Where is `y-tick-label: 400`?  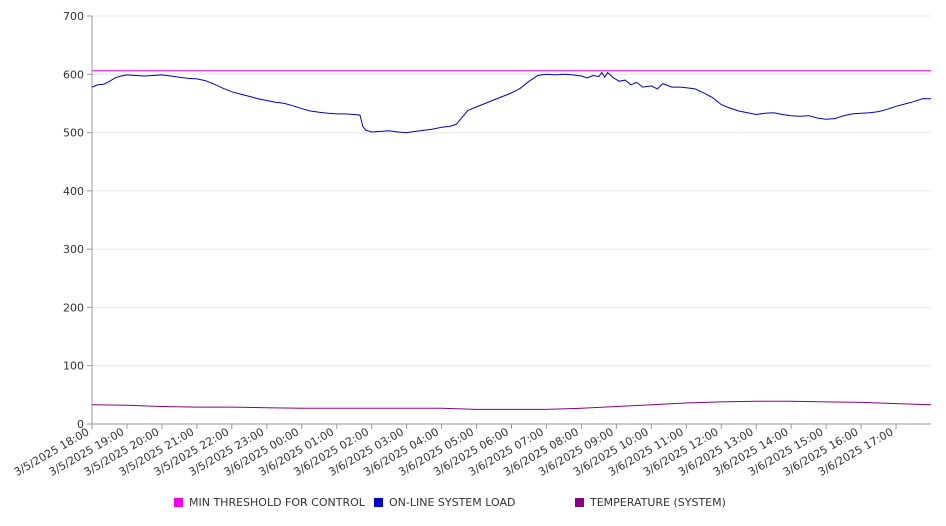 y-tick-label: 400 is located at coordinates (73, 191).